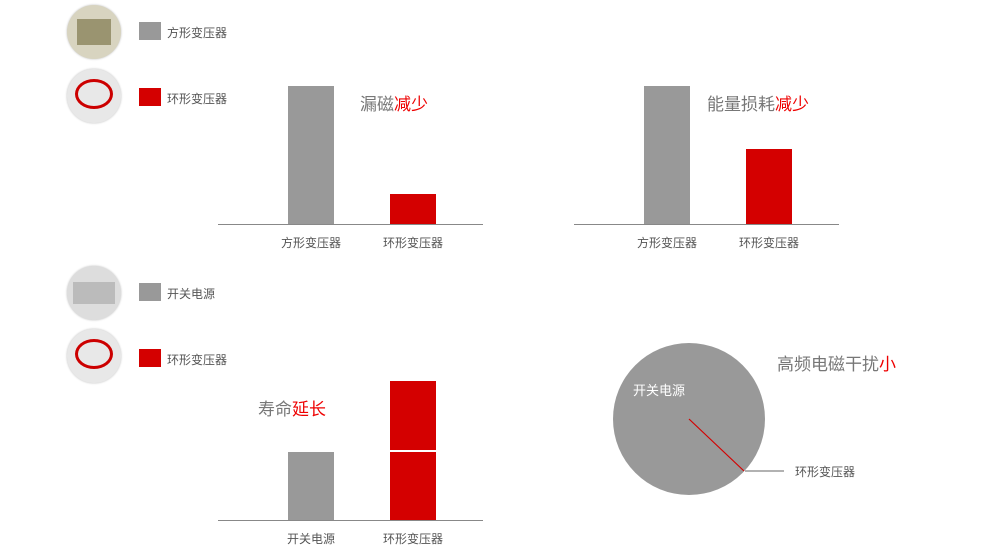 This screenshot has height=550, width=1000. Describe the element at coordinates (716, 445) in the screenshot. I see `pie-slice-toroidal-transformer` at that location.